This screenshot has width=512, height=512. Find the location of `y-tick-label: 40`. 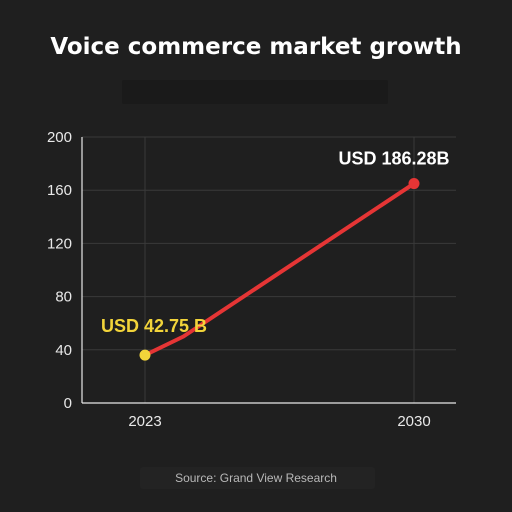

y-tick-label: 40 is located at coordinates (63, 350).